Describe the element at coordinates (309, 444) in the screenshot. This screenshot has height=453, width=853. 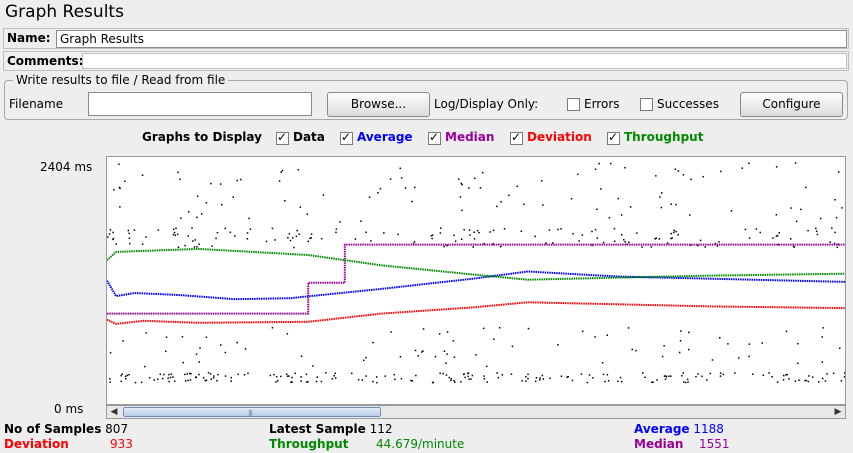
I see `throughput-stat-label: Throughput` at that location.